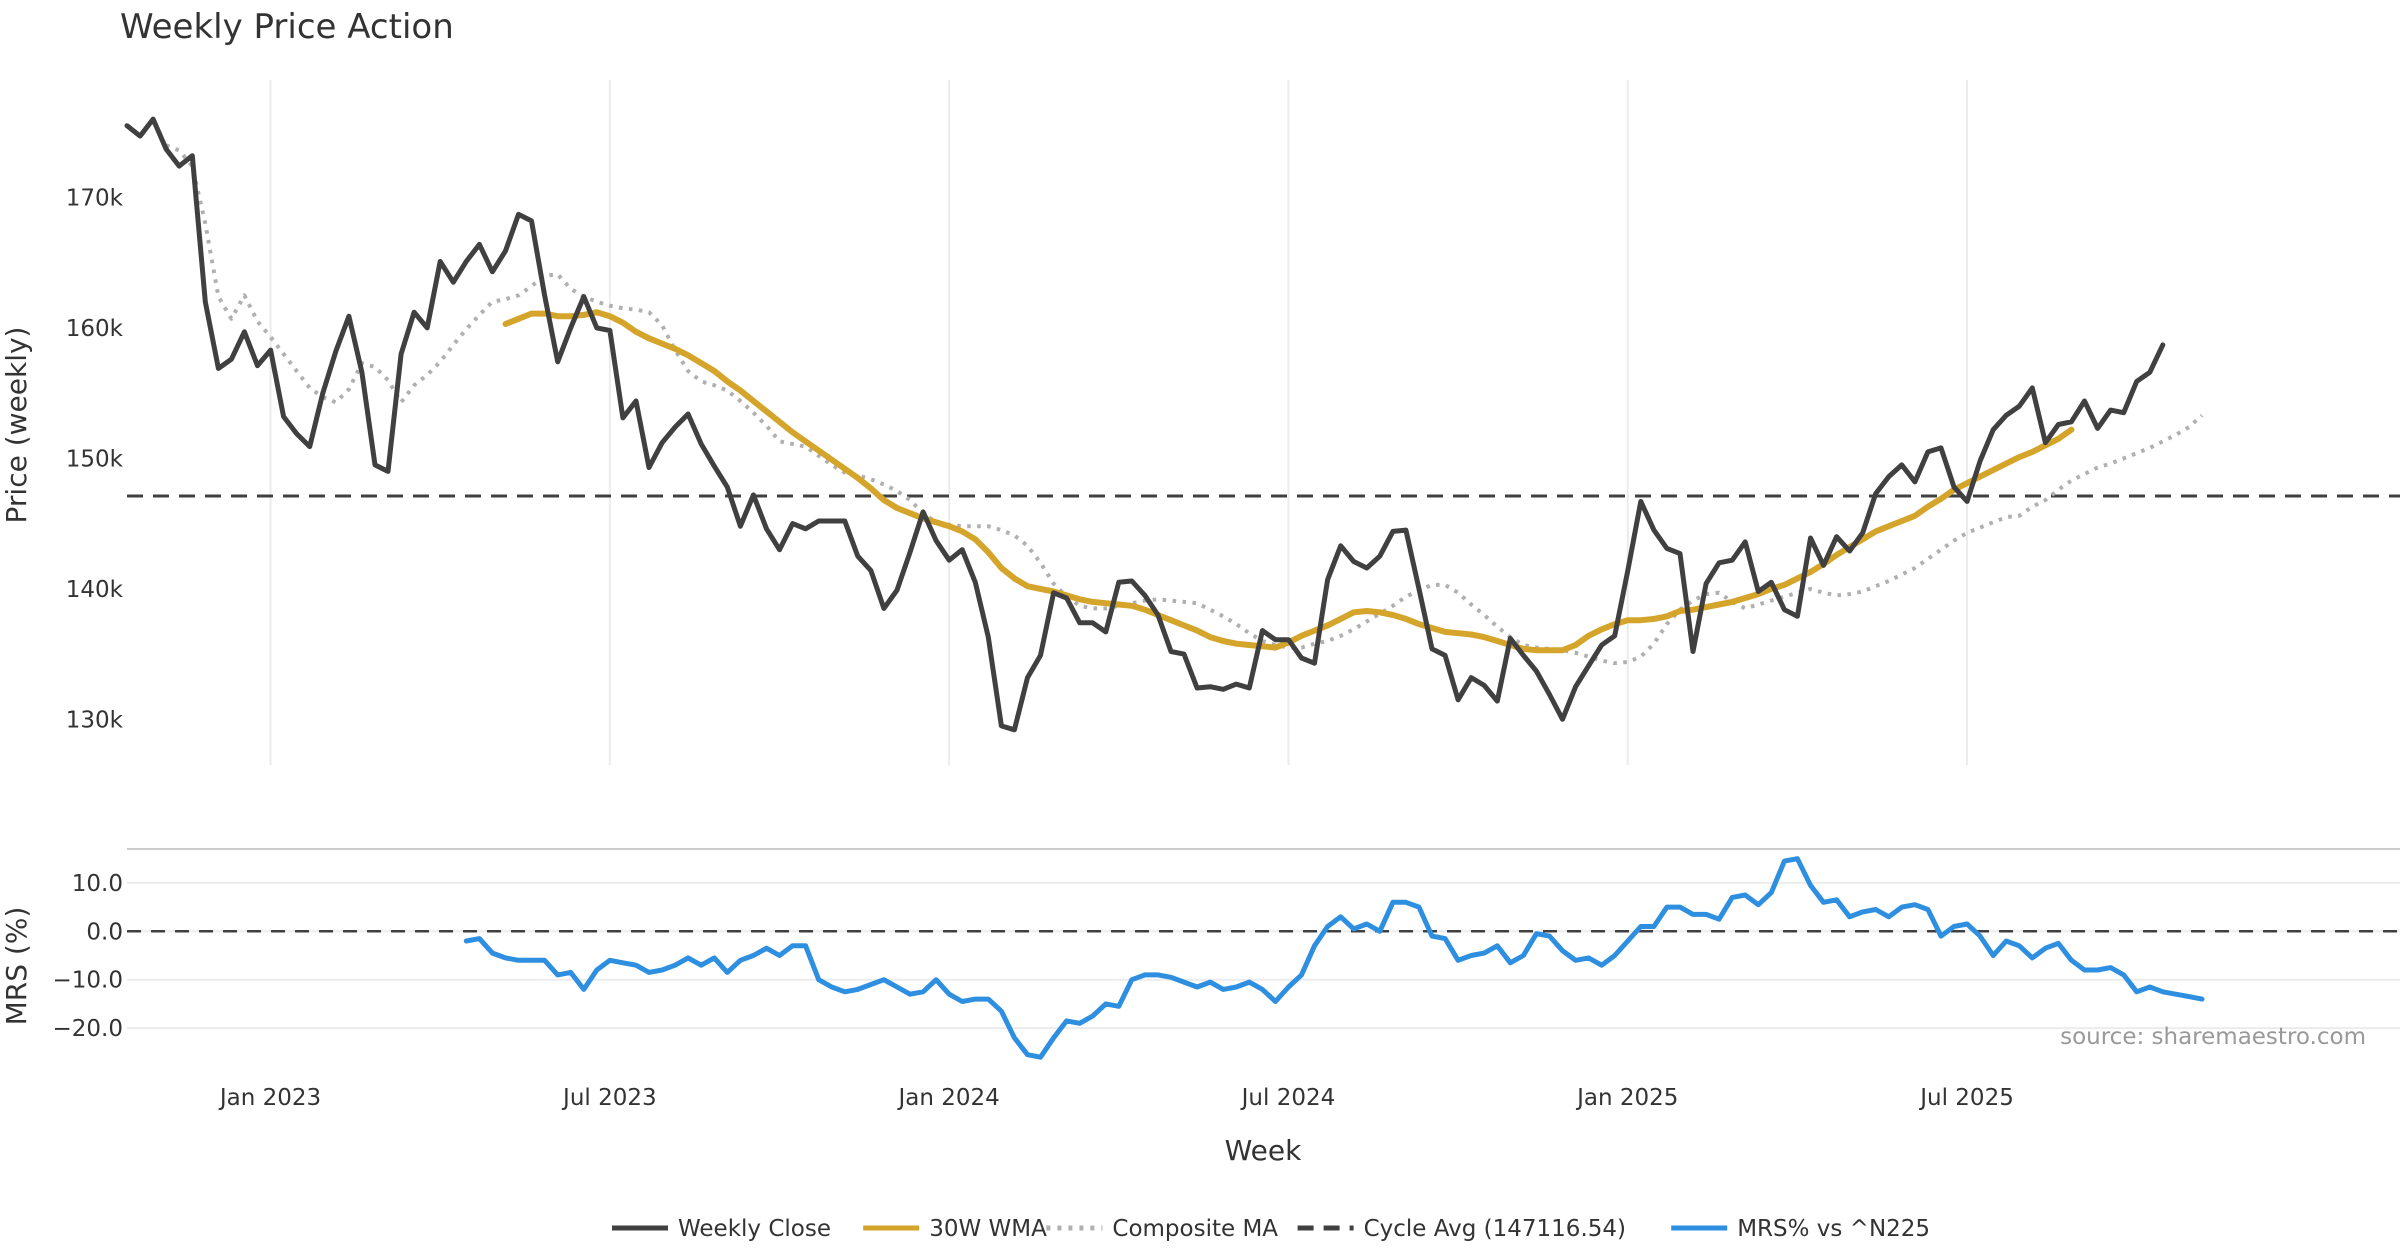 Image resolution: width=2400 pixels, height=1260 pixels. What do you see at coordinates (104, 932) in the screenshot?
I see `mrs-tick-label: 0.0` at bounding box center [104, 932].